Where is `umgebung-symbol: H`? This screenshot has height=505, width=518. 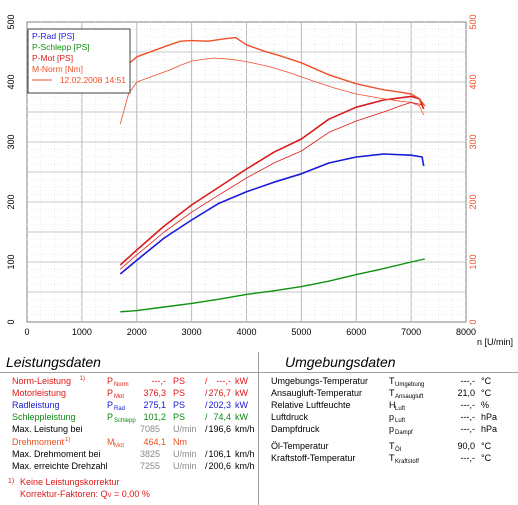
umgebung-symbol: H is located at coordinates (392, 405).